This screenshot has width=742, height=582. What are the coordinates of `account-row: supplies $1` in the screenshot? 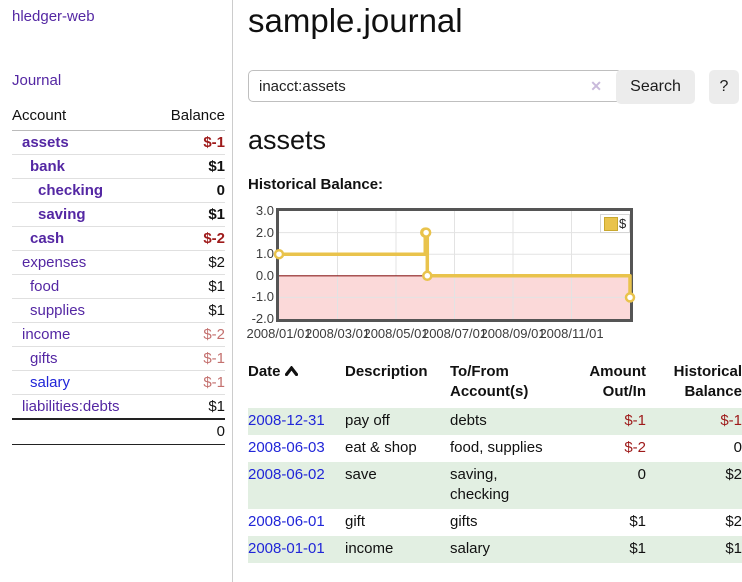 It's located at (118, 310).